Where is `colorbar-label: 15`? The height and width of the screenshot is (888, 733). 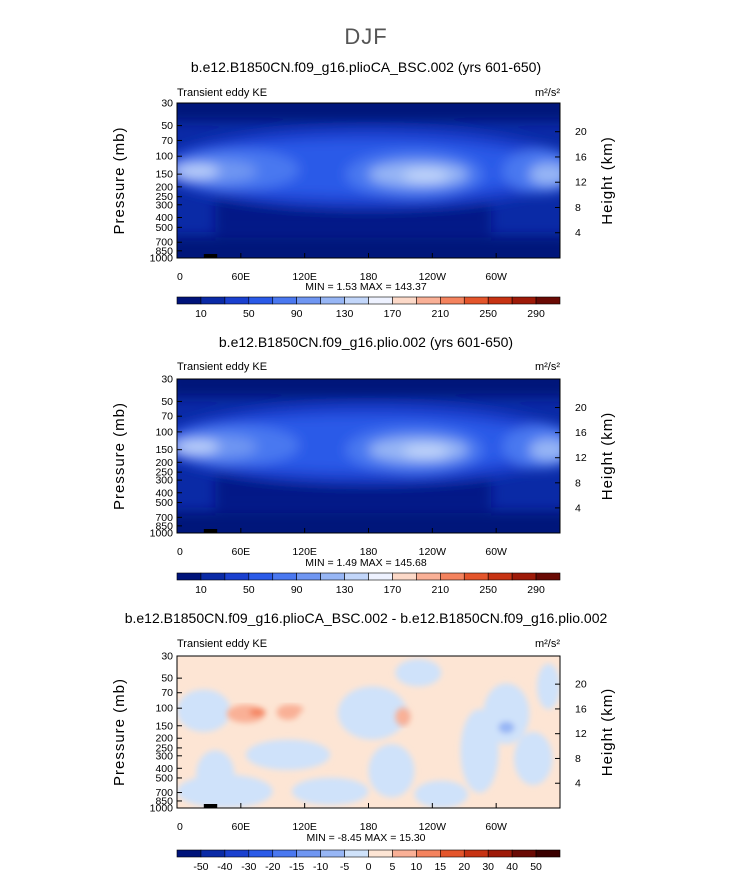 colorbar-label: 15 is located at coordinates (440, 867).